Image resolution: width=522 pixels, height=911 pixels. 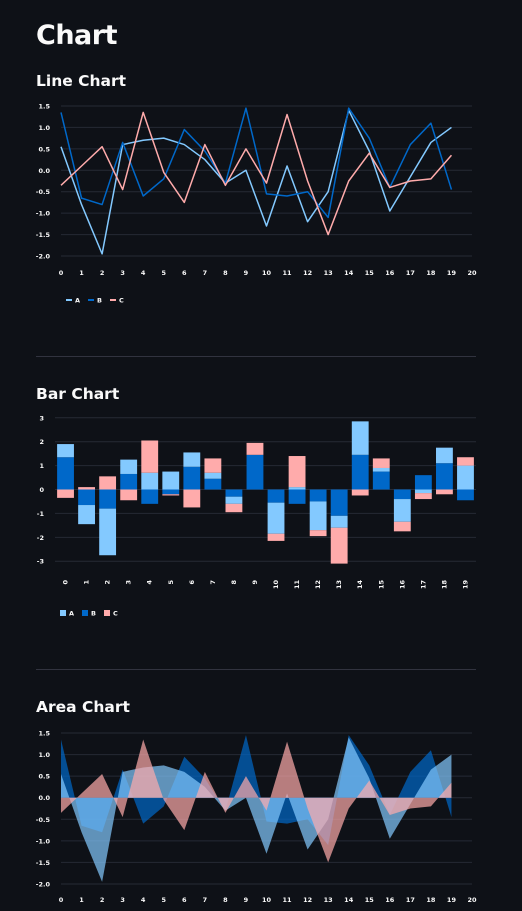 I want to click on legend-swatch-c, so click(x=107, y=613).